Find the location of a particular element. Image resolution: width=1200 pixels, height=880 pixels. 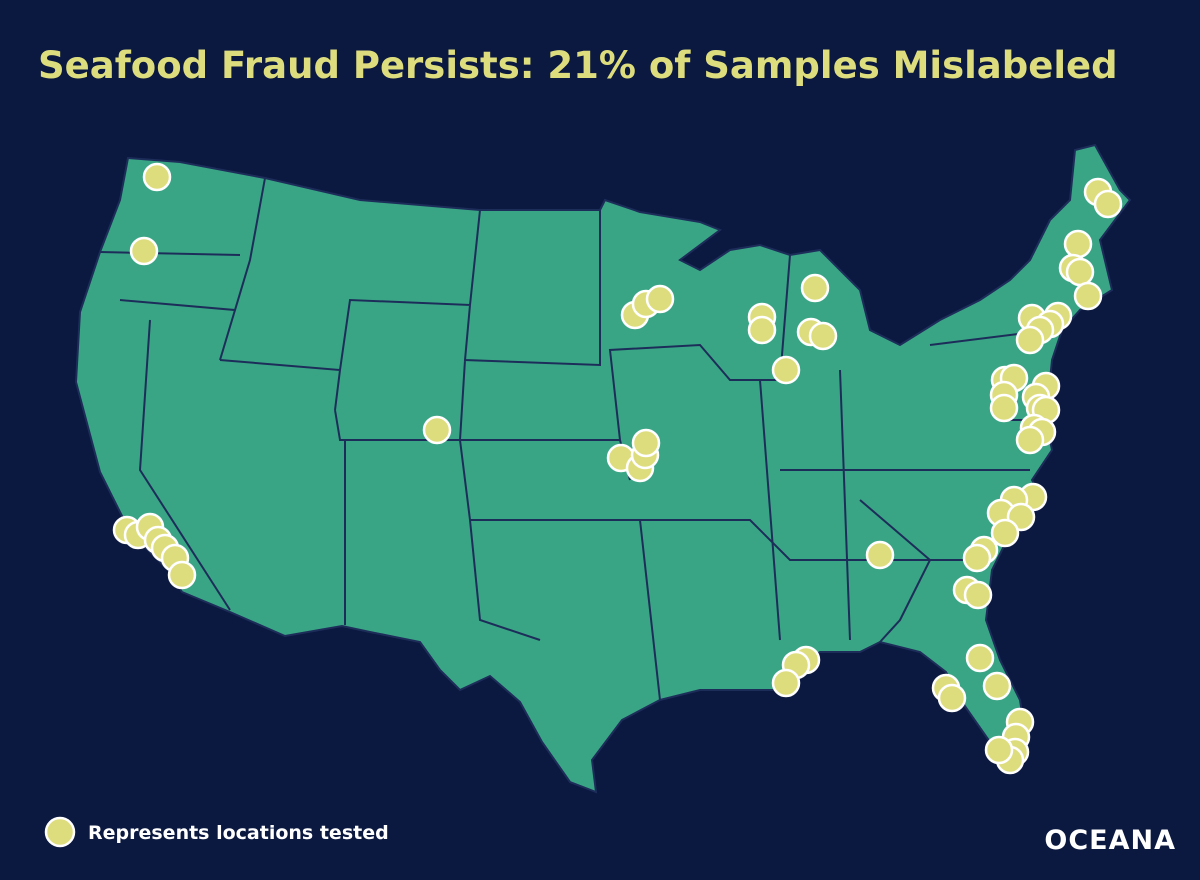

legend-marker is located at coordinates (60, 832).